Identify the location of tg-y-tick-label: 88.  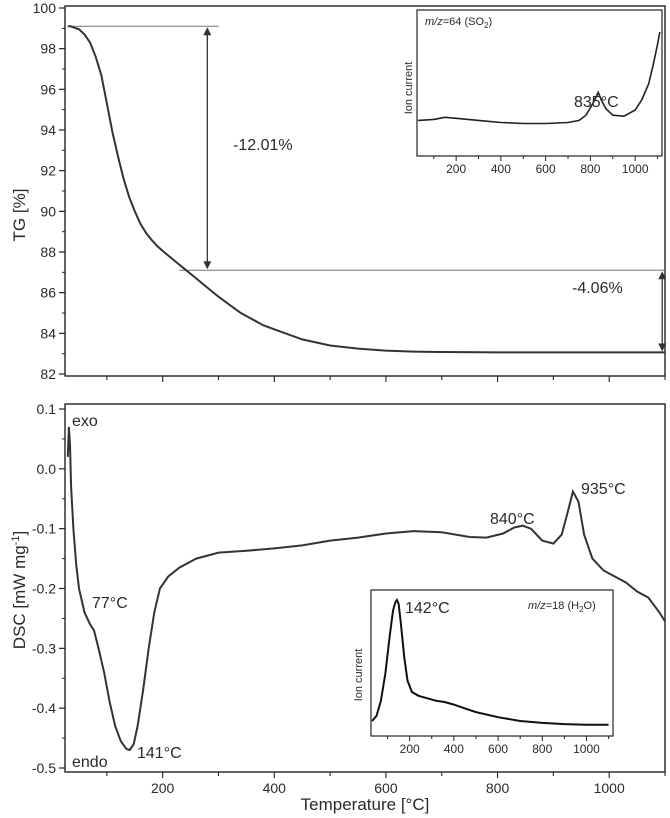
(48, 252).